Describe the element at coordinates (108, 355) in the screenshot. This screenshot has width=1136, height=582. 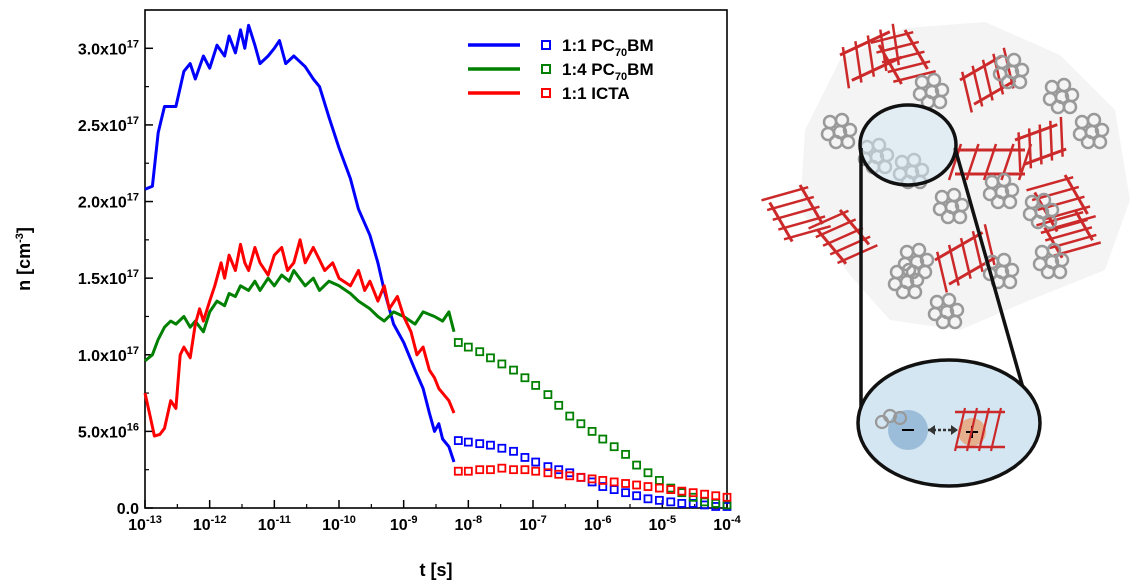
I see `y-tick-label: 1.0x10¹⁷` at that location.